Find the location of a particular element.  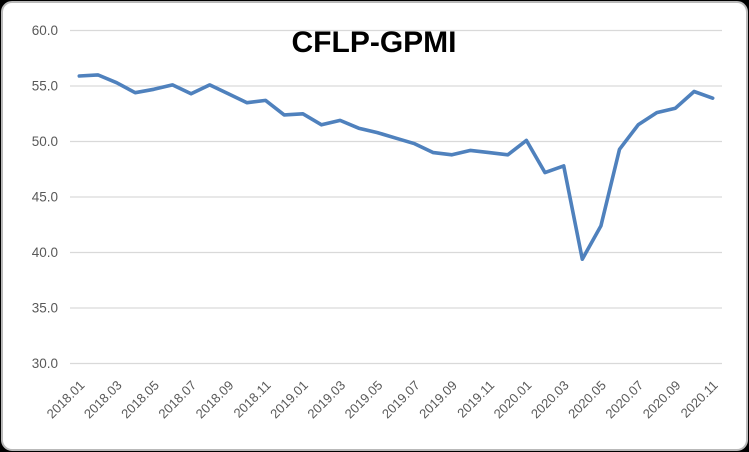

x-tick-label: 2018.07 is located at coordinates (177, 400).